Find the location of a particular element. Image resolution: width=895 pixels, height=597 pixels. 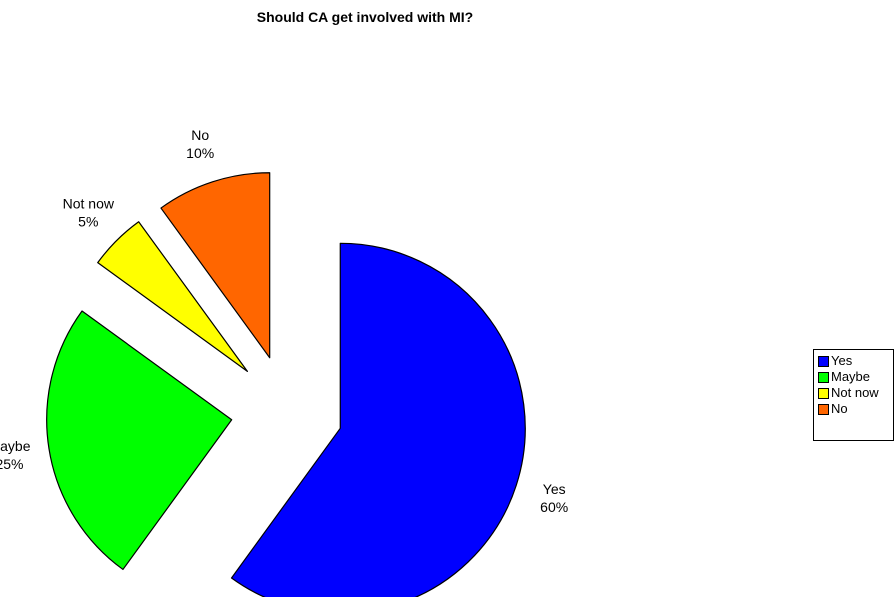

slice-percent-maybe: 25% is located at coordinates (12, 464).